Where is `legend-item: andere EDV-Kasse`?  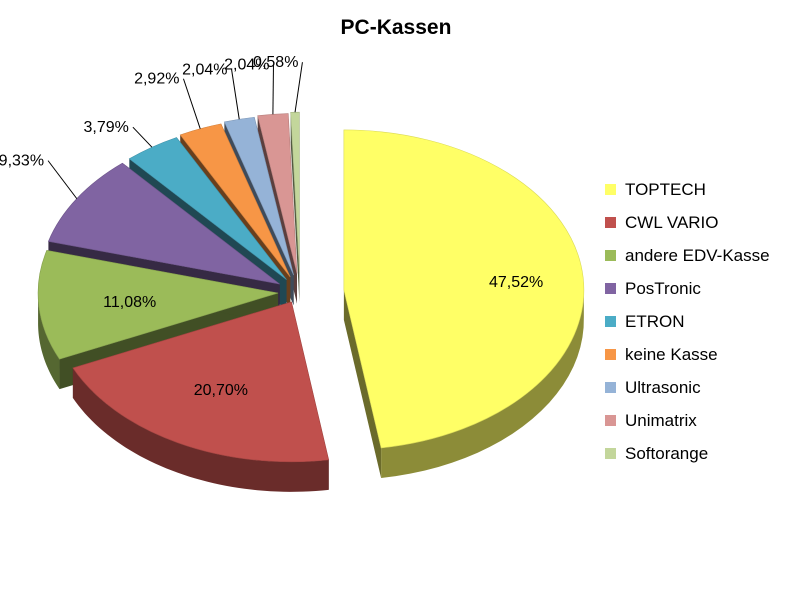 legend-item: andere EDV-Kasse is located at coordinates (687, 255).